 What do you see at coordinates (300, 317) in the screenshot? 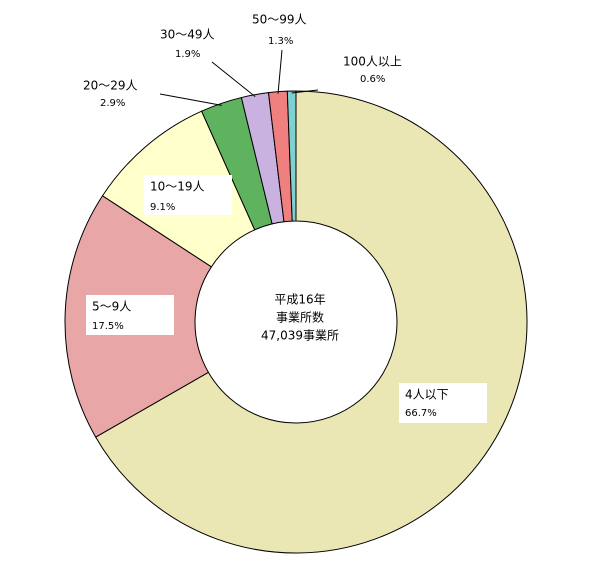
I see `center-text: 事業所数` at bounding box center [300, 317].